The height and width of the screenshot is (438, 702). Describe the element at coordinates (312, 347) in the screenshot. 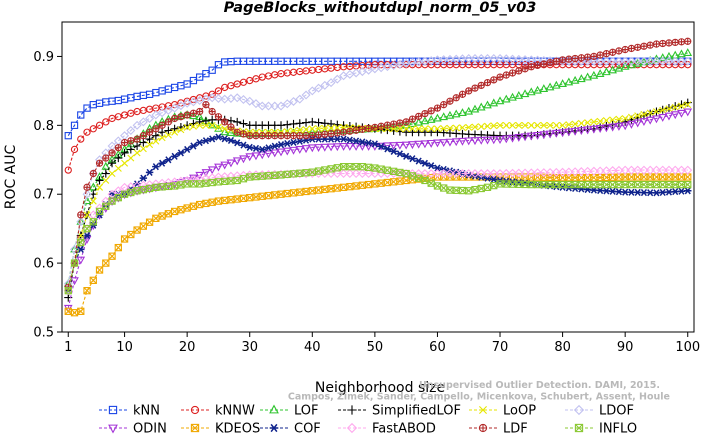

I see `x-tick-label: 40` at that location.